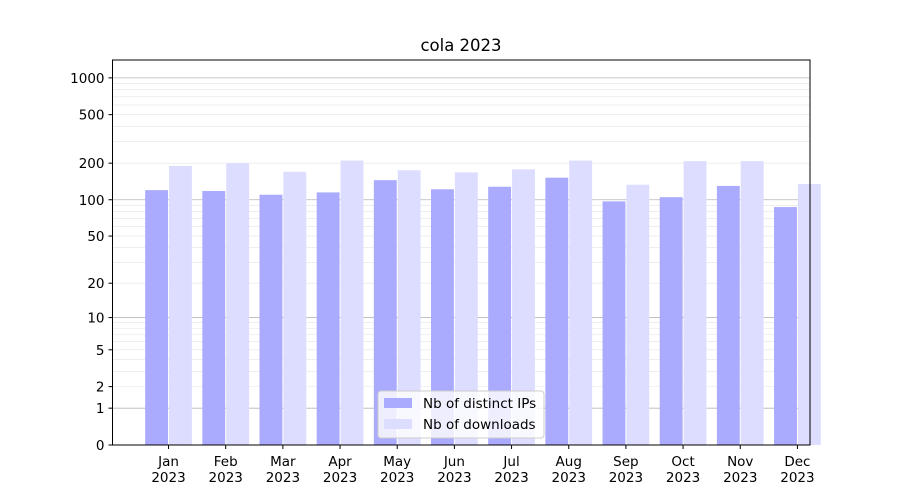  Describe the element at coordinates (625, 462) in the screenshot. I see `x-tick-label-month: Sep` at that location.